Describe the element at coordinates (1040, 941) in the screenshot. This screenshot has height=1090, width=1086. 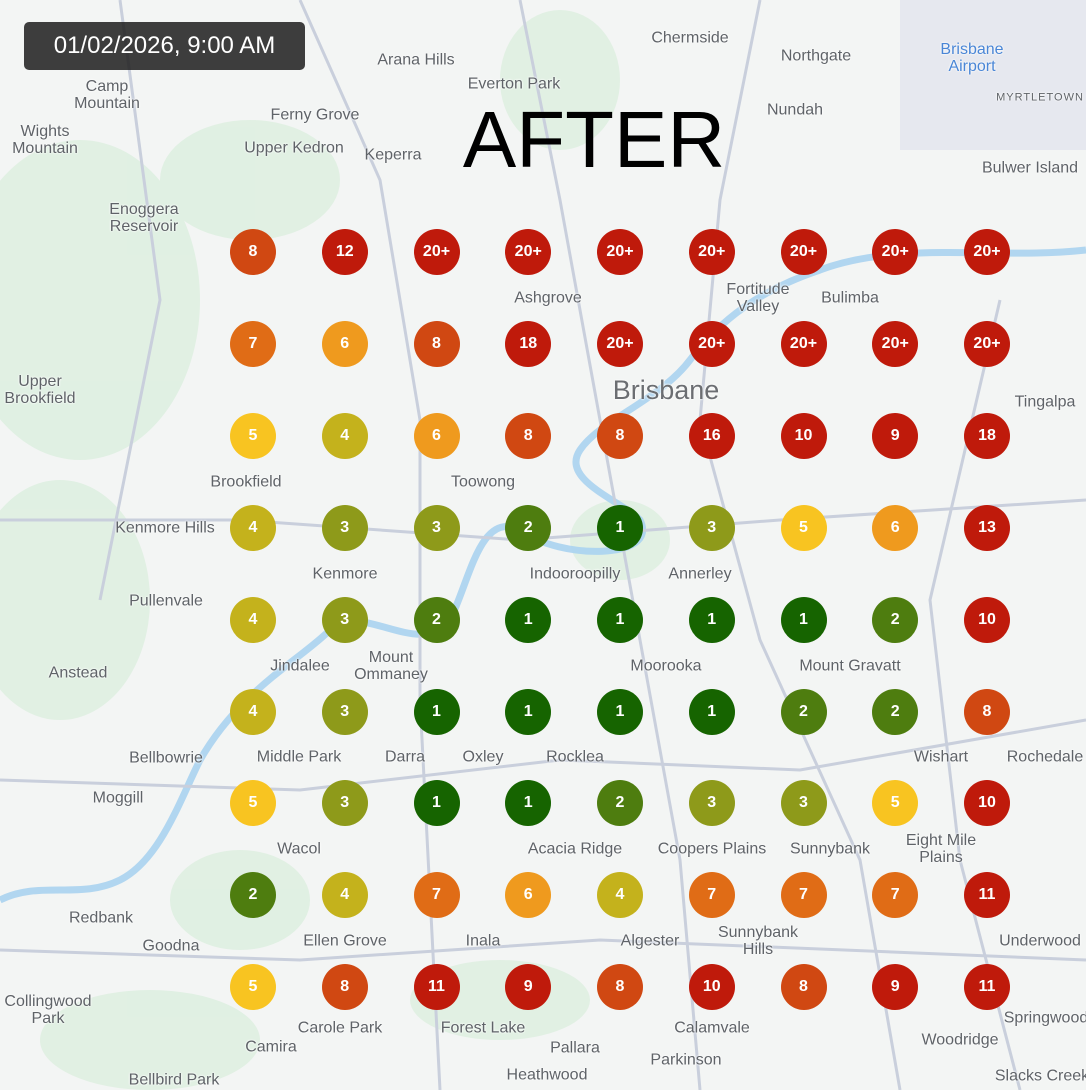
I see `map-label: Underwood` at that location.